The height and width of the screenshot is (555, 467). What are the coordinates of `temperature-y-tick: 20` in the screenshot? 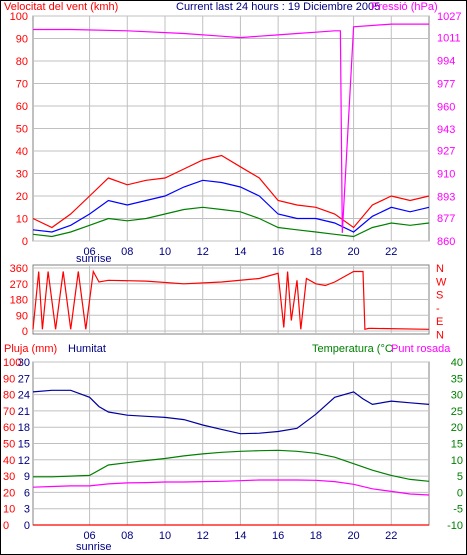 It's located at (457, 428).